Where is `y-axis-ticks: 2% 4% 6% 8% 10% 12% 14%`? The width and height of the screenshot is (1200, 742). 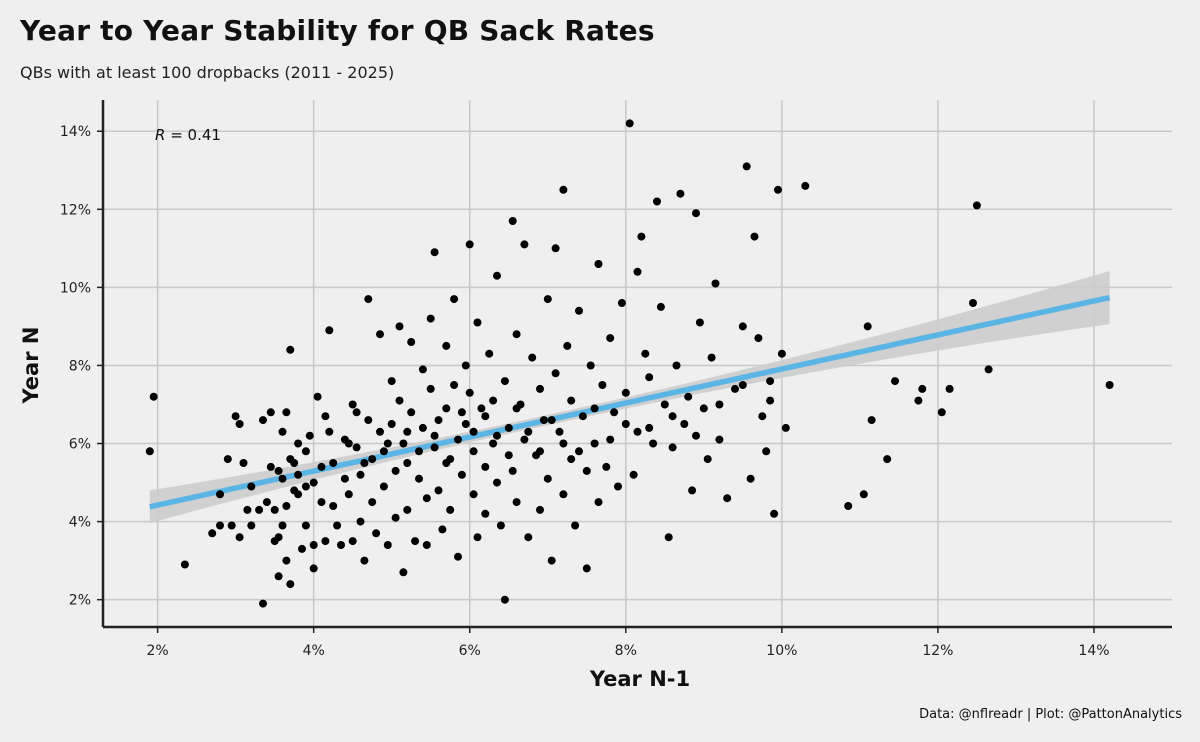
y-axis-ticks: 2% 4% 6% 8% 10% 12% 14% is located at coordinates (81, 366).